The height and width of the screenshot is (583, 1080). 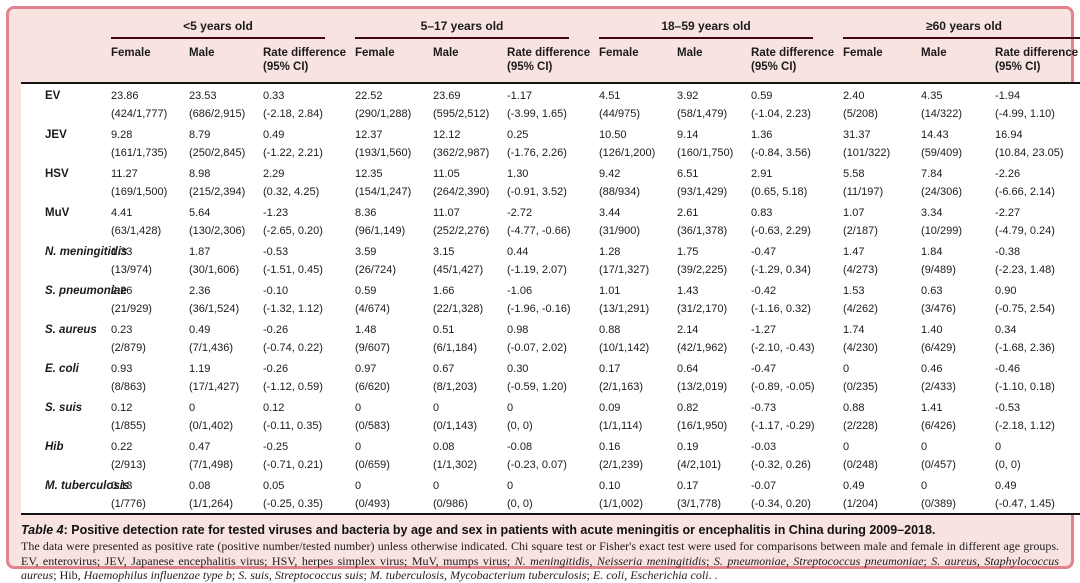 What do you see at coordinates (688, 174) in the screenshot?
I see `rate-value-cell: 6.51` at bounding box center [688, 174].